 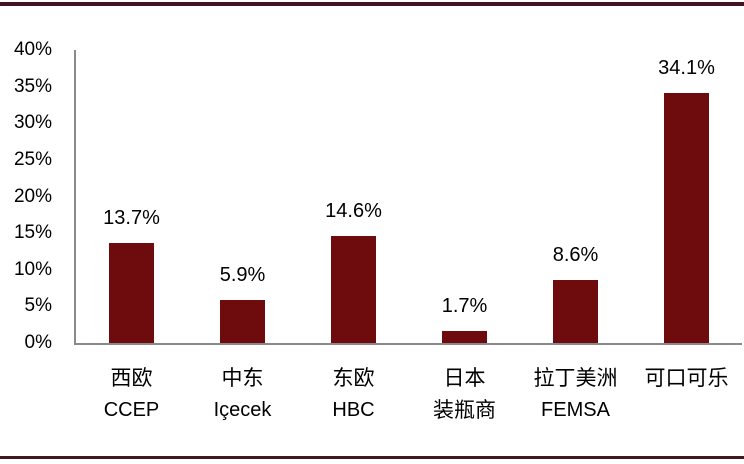 What do you see at coordinates (575, 196) in the screenshot?
I see `bar-group: 8.6%` at bounding box center [575, 196].